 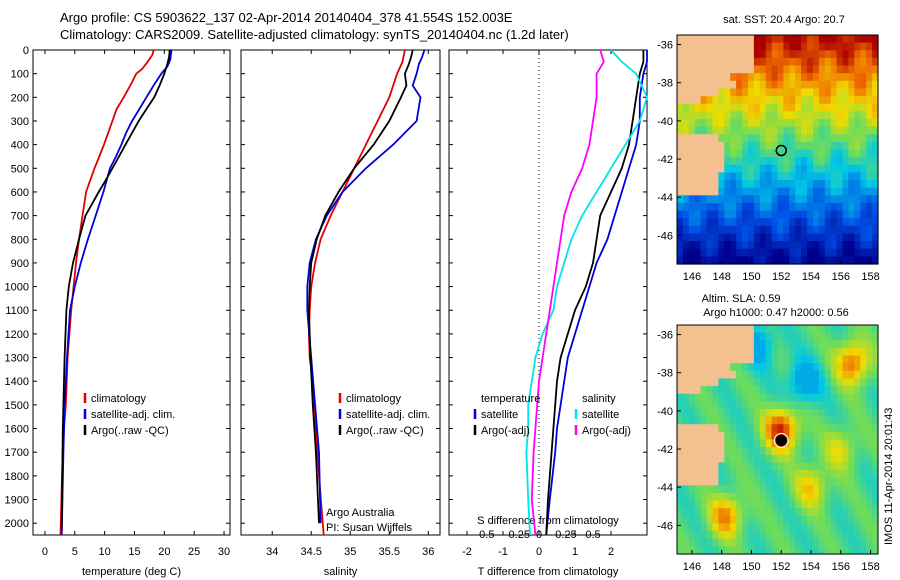 I want to click on x-tick-label-salinity: 0.25, so click(x=565, y=535).